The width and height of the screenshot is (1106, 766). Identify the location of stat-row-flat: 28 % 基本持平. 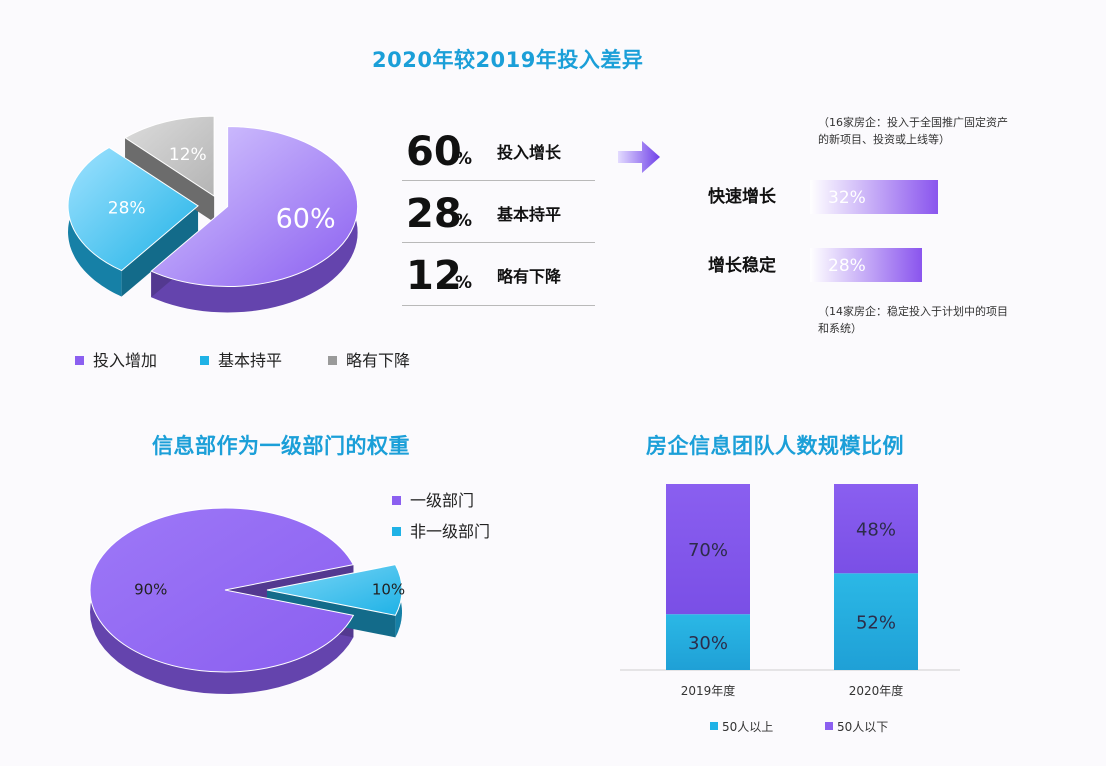
(498, 214).